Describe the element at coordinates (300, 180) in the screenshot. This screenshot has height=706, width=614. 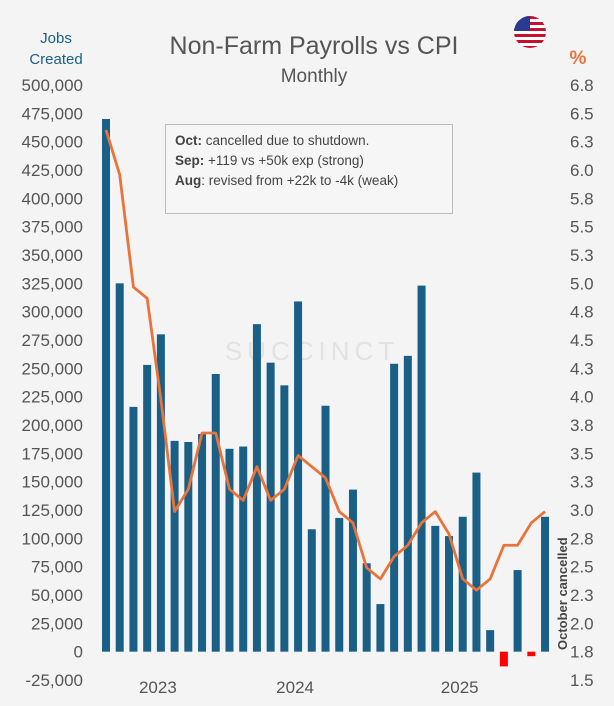
I see `note-text: : revised from +22k to -4k (weak)` at that location.